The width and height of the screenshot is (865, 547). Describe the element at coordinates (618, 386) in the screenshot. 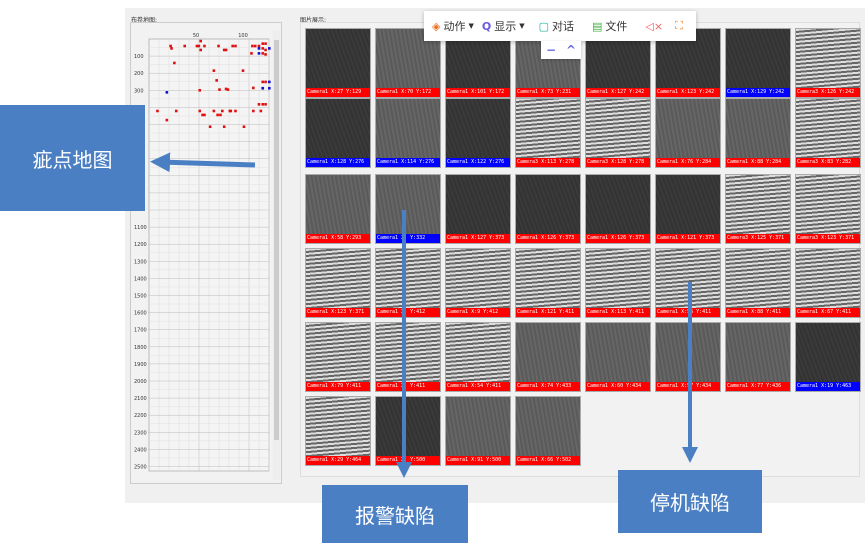

I see `tile-caption: Camera1 X:60 Y:434` at that location.